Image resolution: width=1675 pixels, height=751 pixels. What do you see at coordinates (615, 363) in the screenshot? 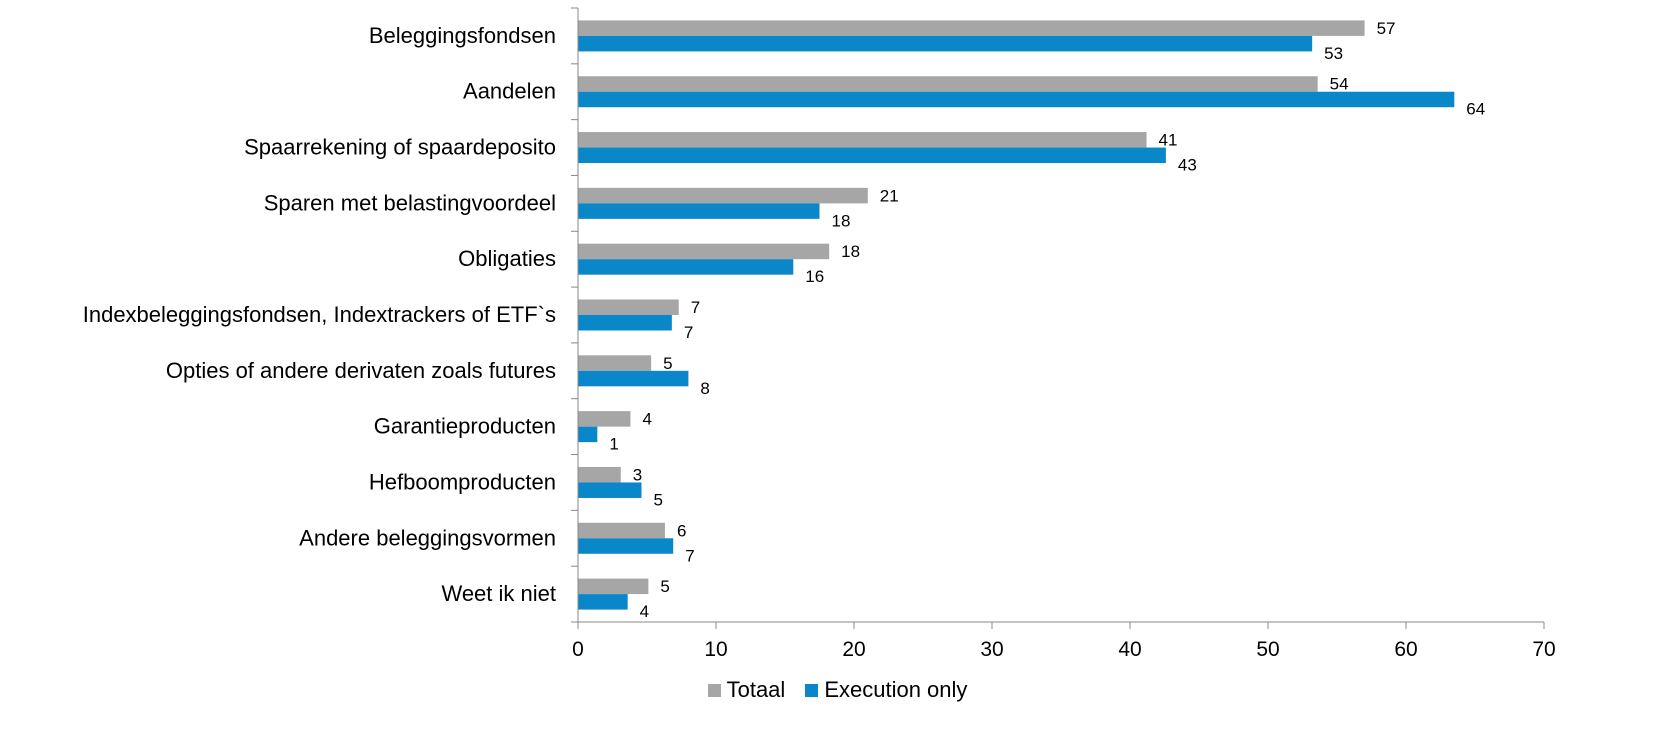
I see `bar-totaal-opties-of-andere-derivaten-zoals-futures` at bounding box center [615, 363].